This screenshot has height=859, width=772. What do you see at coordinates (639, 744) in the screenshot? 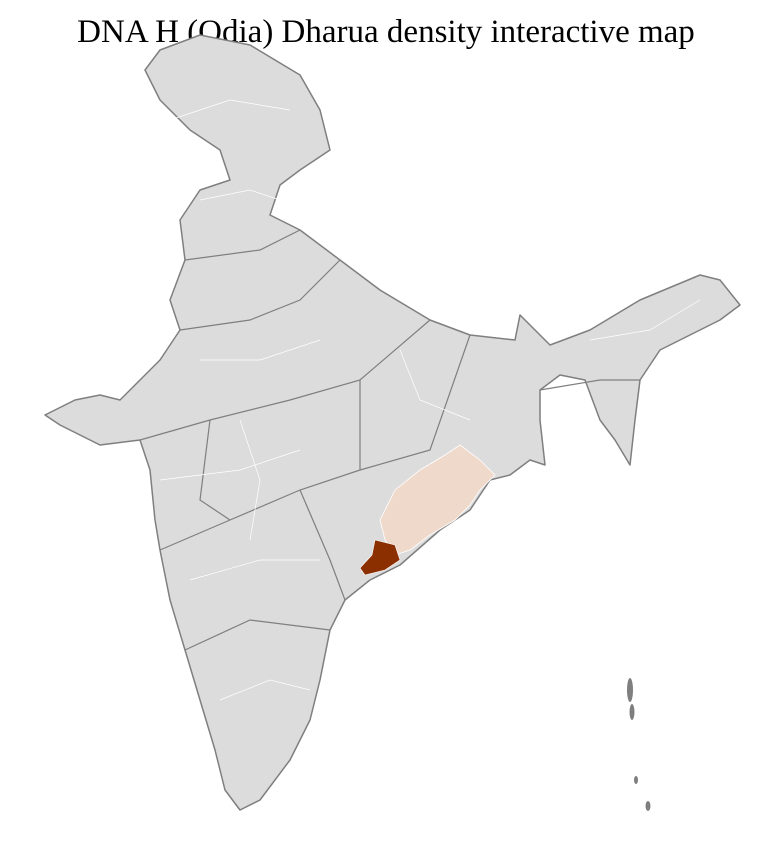
I see `andaman-nicobar-islands` at bounding box center [639, 744].